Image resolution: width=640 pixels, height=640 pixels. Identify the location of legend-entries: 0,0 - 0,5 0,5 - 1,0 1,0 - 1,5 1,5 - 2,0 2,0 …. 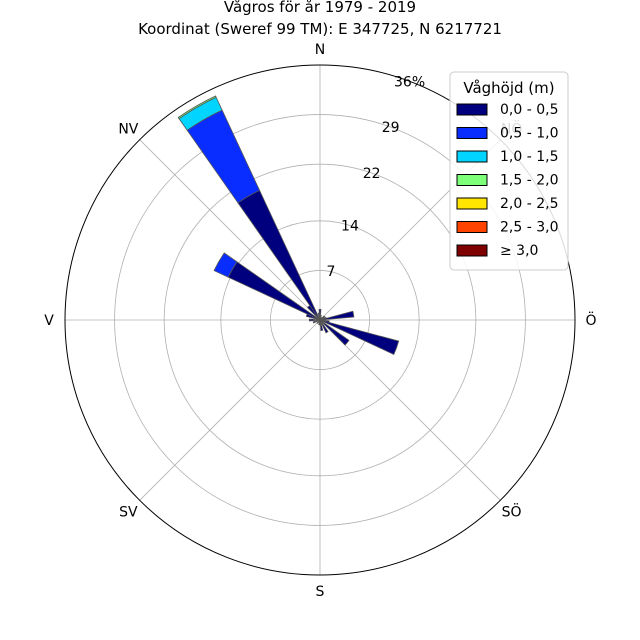
(507, 180).